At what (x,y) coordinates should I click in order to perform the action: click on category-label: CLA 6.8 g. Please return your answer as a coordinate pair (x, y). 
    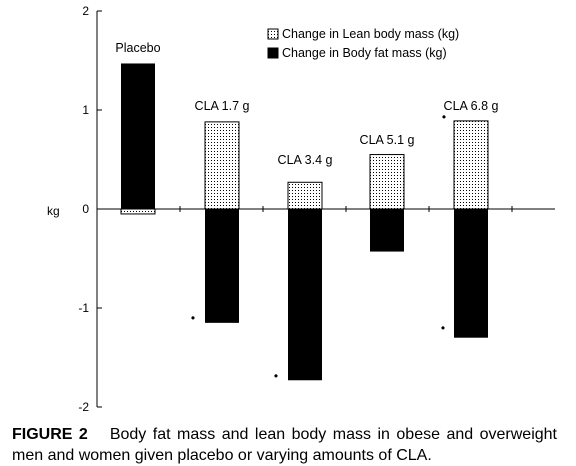
    Looking at the image, I should click on (471, 106).